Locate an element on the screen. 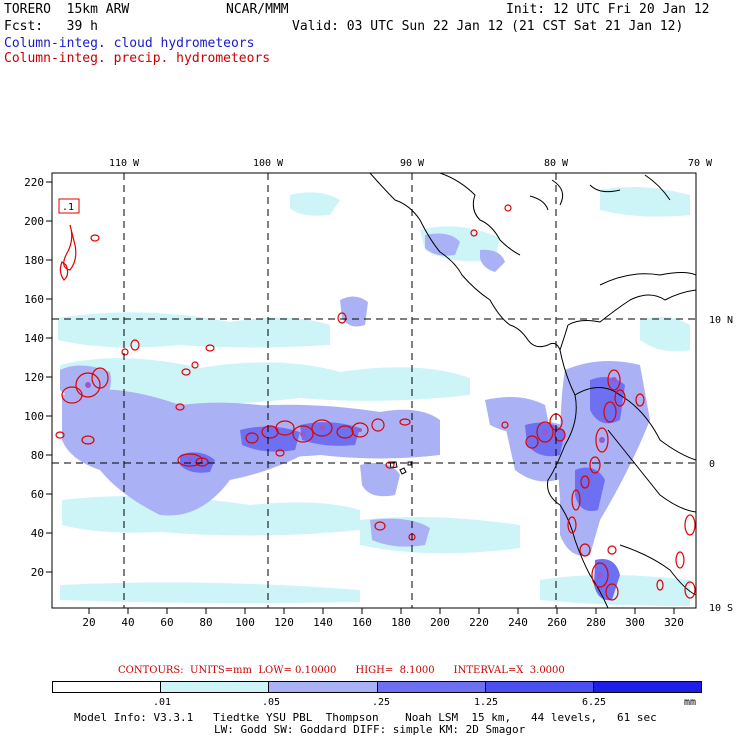  colorbar-label: 1.25 is located at coordinates (486, 702).